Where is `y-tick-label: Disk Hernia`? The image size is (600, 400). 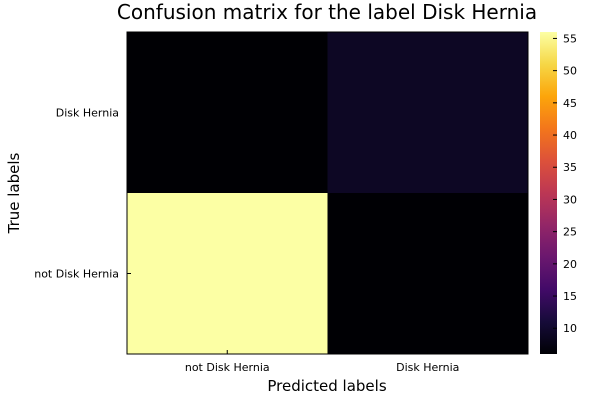
y-tick-label: Disk Hernia is located at coordinates (87, 113).